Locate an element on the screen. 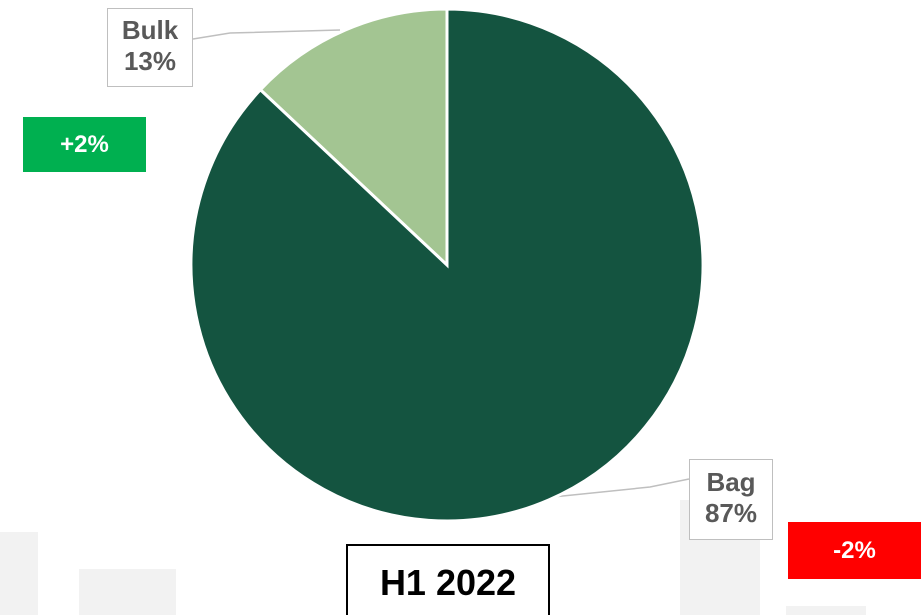 This screenshot has width=921, height=615. change-badge-decrease: -2% is located at coordinates (854, 550).